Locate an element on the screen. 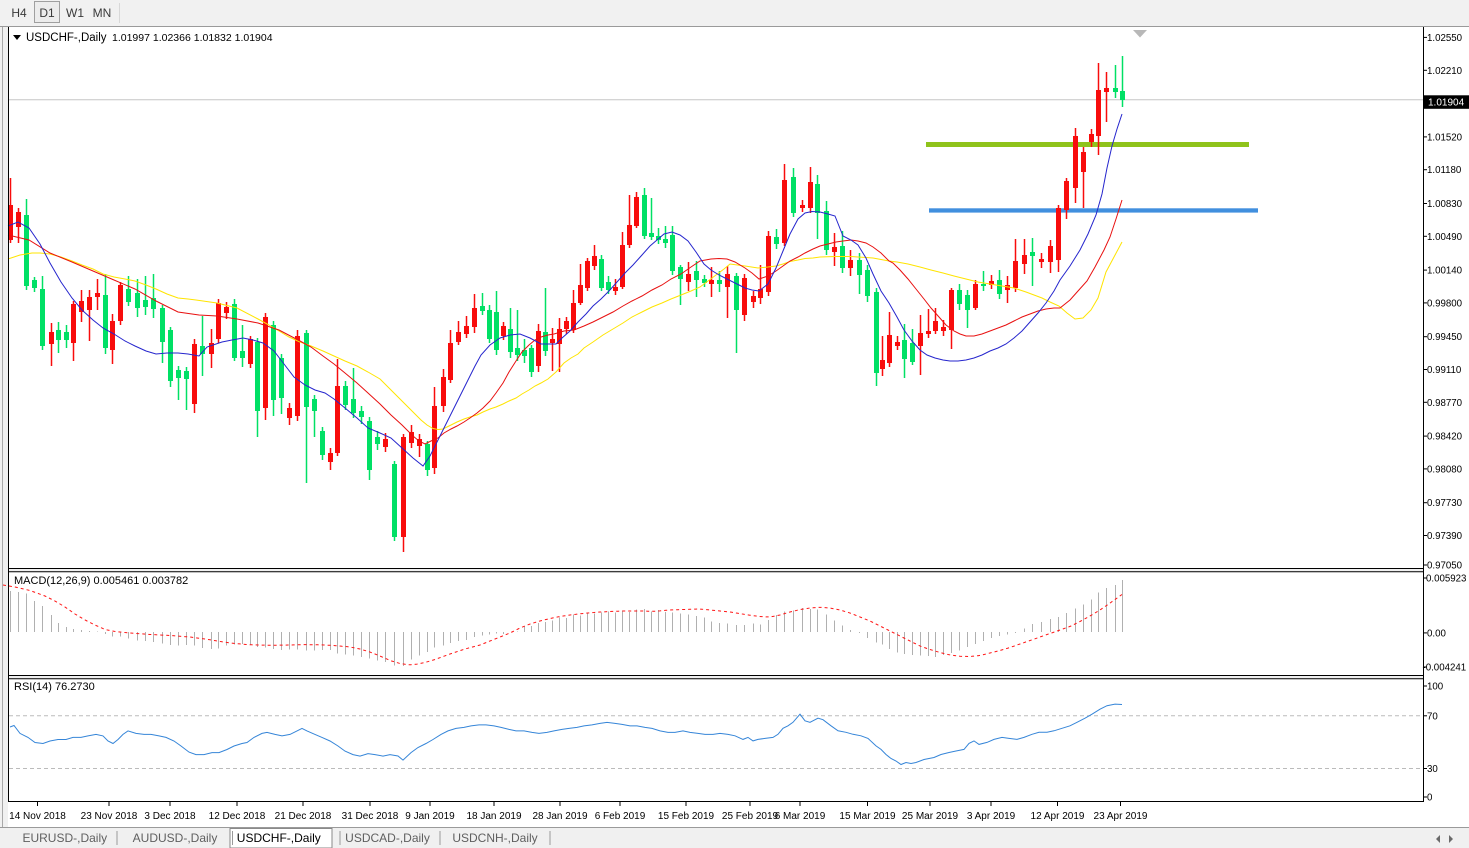 The height and width of the screenshot is (848, 1469). svg-text: 15 Mar 2019 is located at coordinates (867, 816).